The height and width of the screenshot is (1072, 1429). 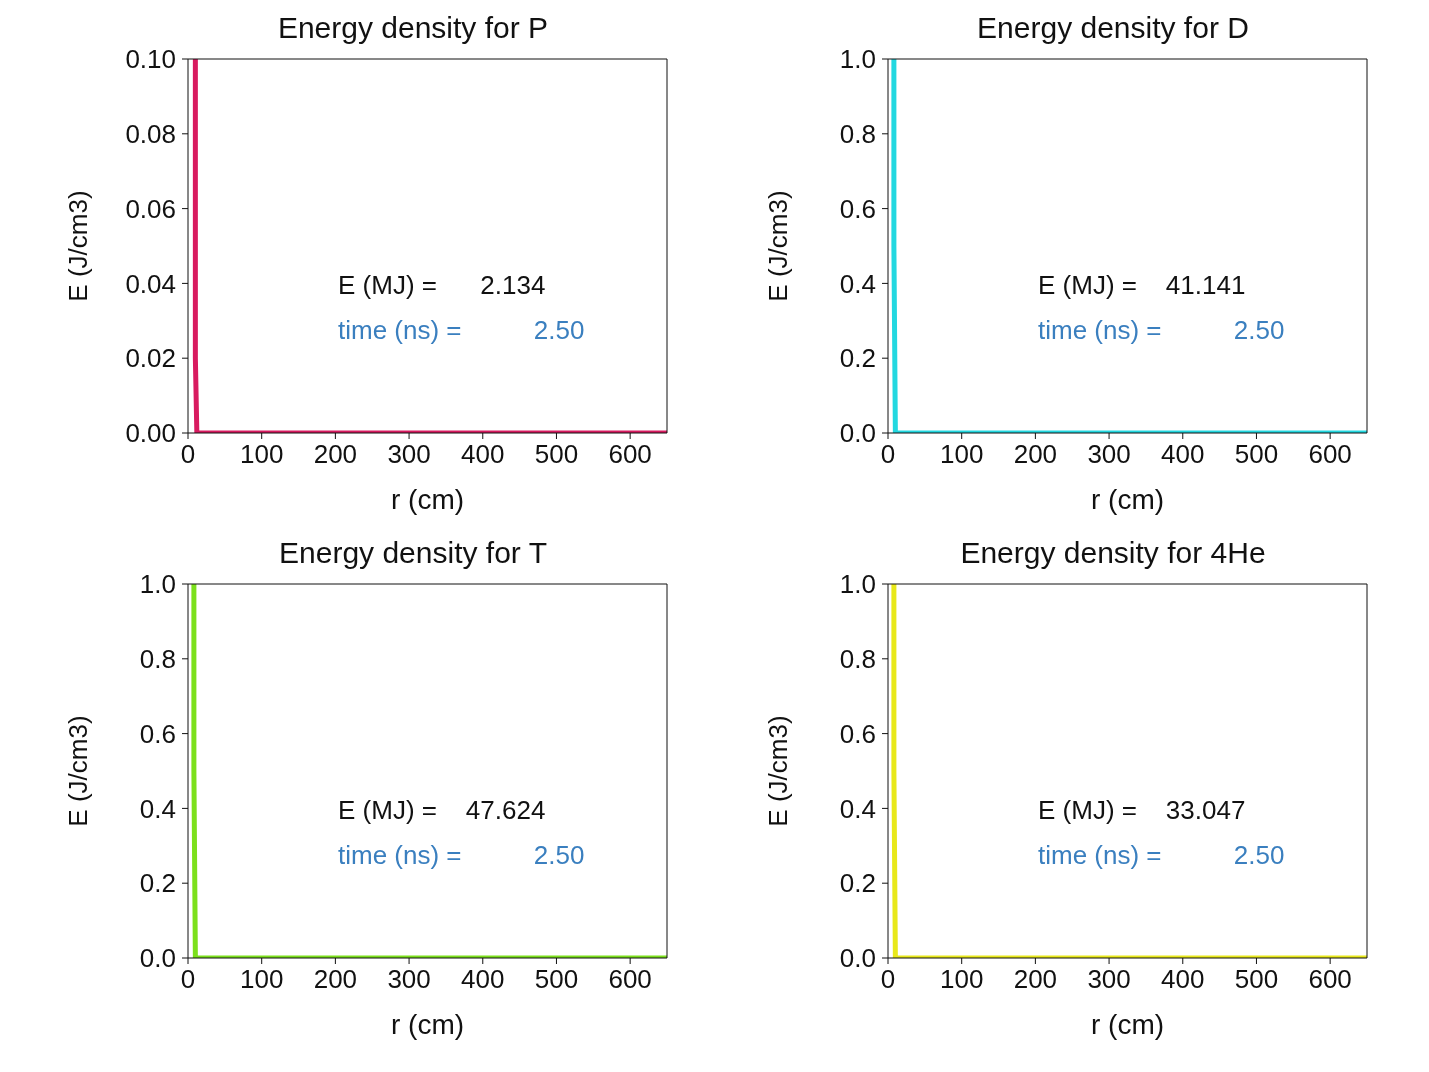 I want to click on y-tick-label: 0.06, so click(x=150, y=208).